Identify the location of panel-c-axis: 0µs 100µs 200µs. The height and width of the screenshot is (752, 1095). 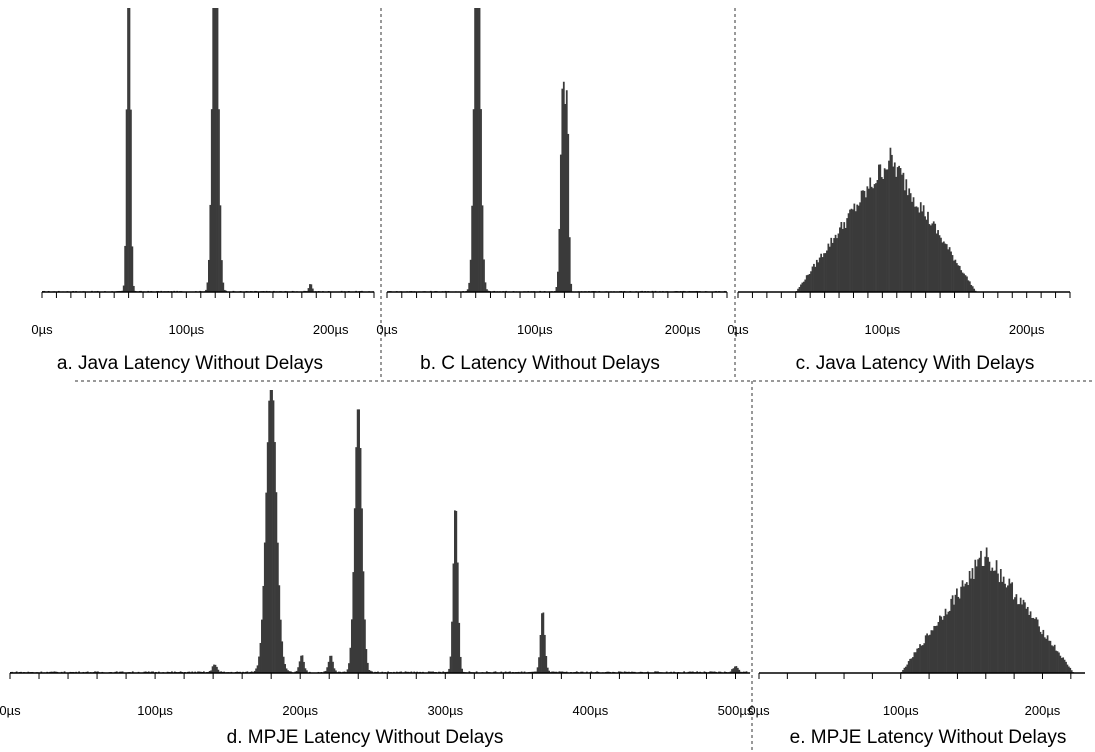
(899, 314).